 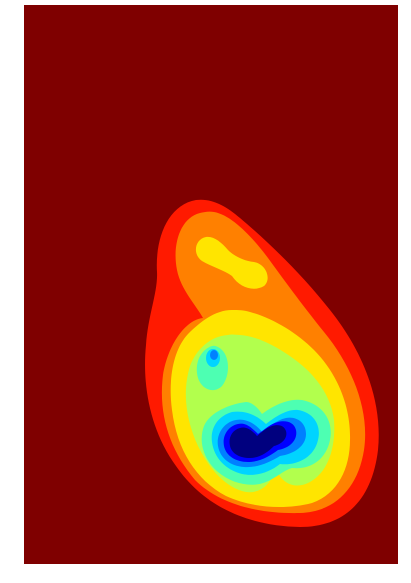 I want to click on contour-band-level-2-left, so click(x=214, y=355).